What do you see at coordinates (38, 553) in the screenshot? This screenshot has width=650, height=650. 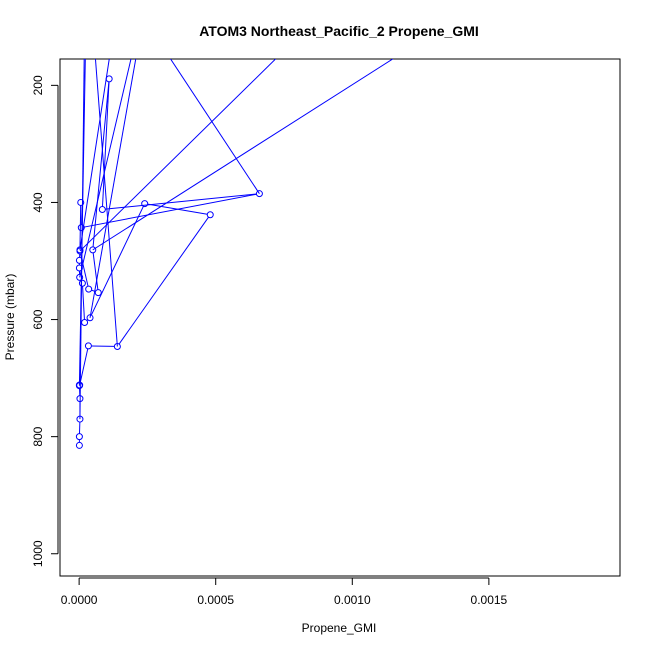 I see `y-tick-label: 1000` at bounding box center [38, 553].